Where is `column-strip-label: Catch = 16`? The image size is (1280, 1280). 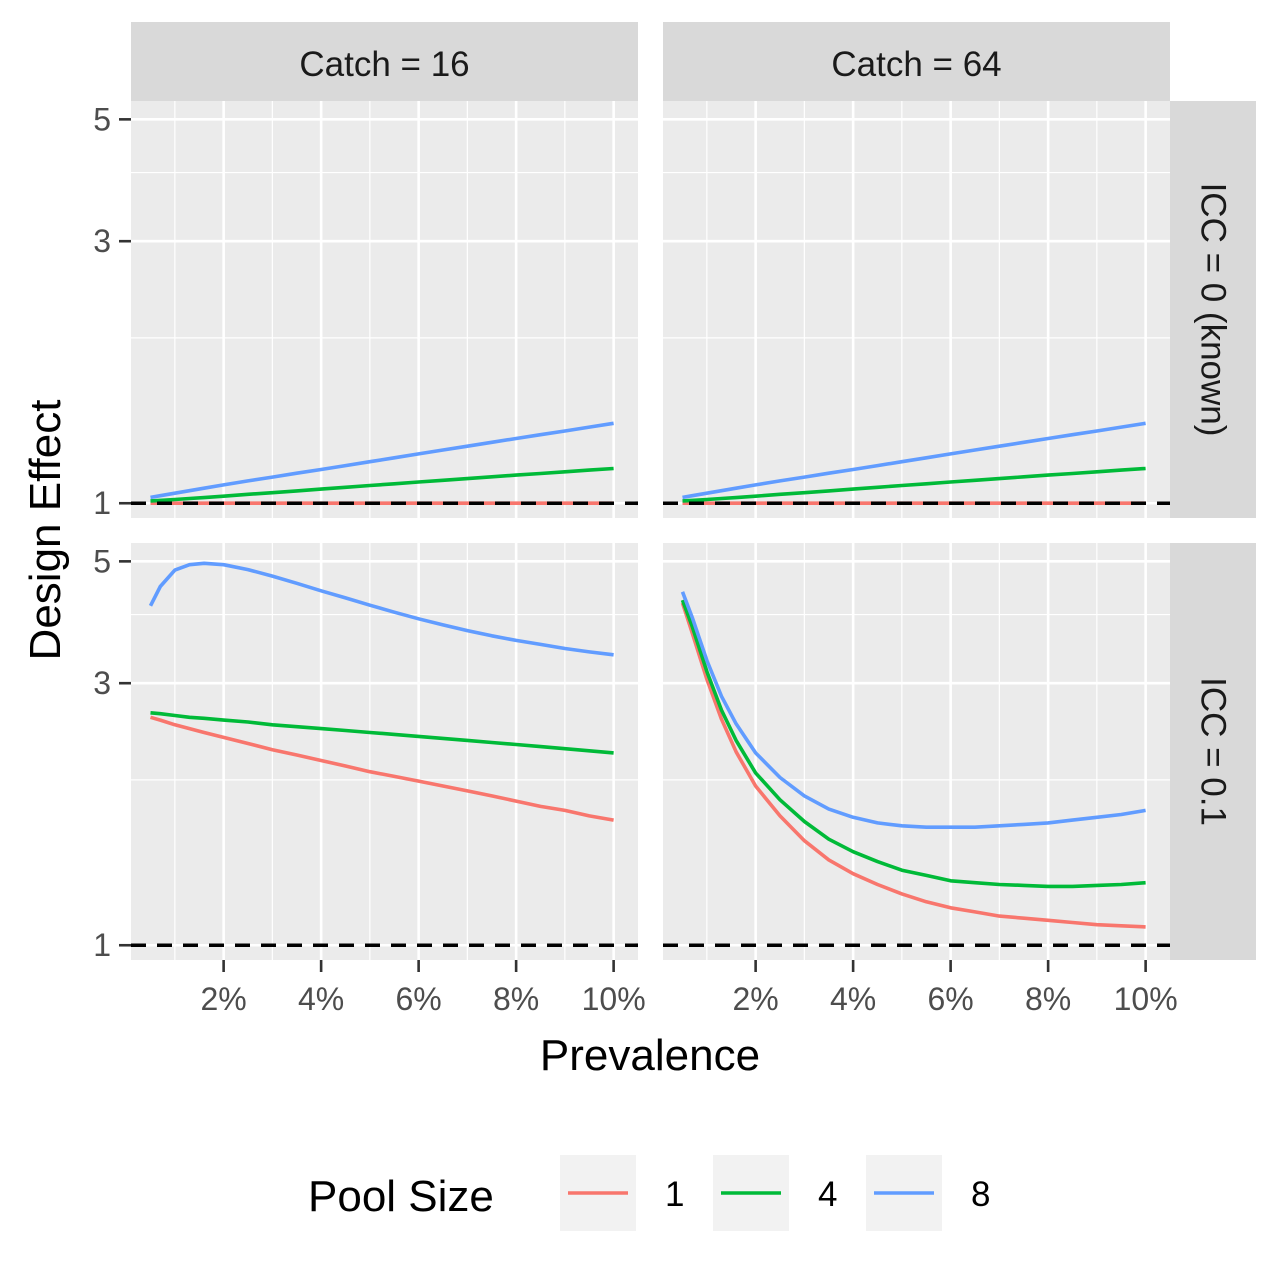
column-strip-label: Catch = 16 is located at coordinates (384, 64).